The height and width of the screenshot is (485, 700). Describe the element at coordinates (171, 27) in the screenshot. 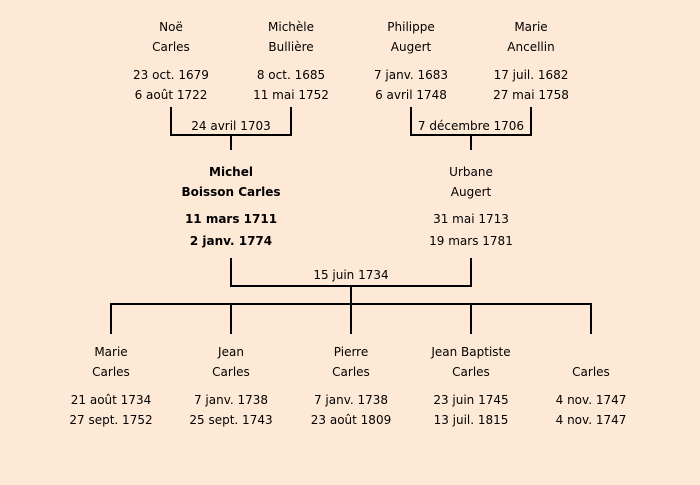

I see `first-name: Noë` at that location.